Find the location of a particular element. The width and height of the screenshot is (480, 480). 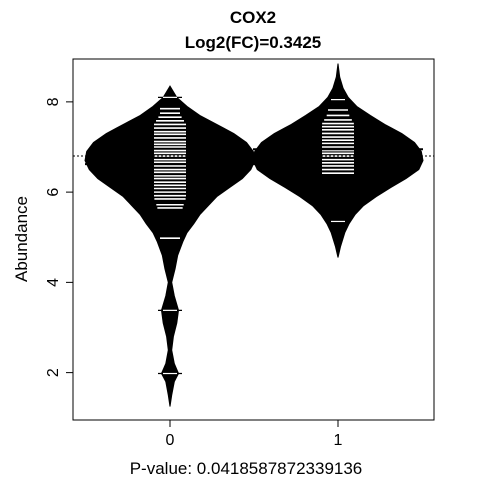

chart-title: COX2 is located at coordinates (253, 17).